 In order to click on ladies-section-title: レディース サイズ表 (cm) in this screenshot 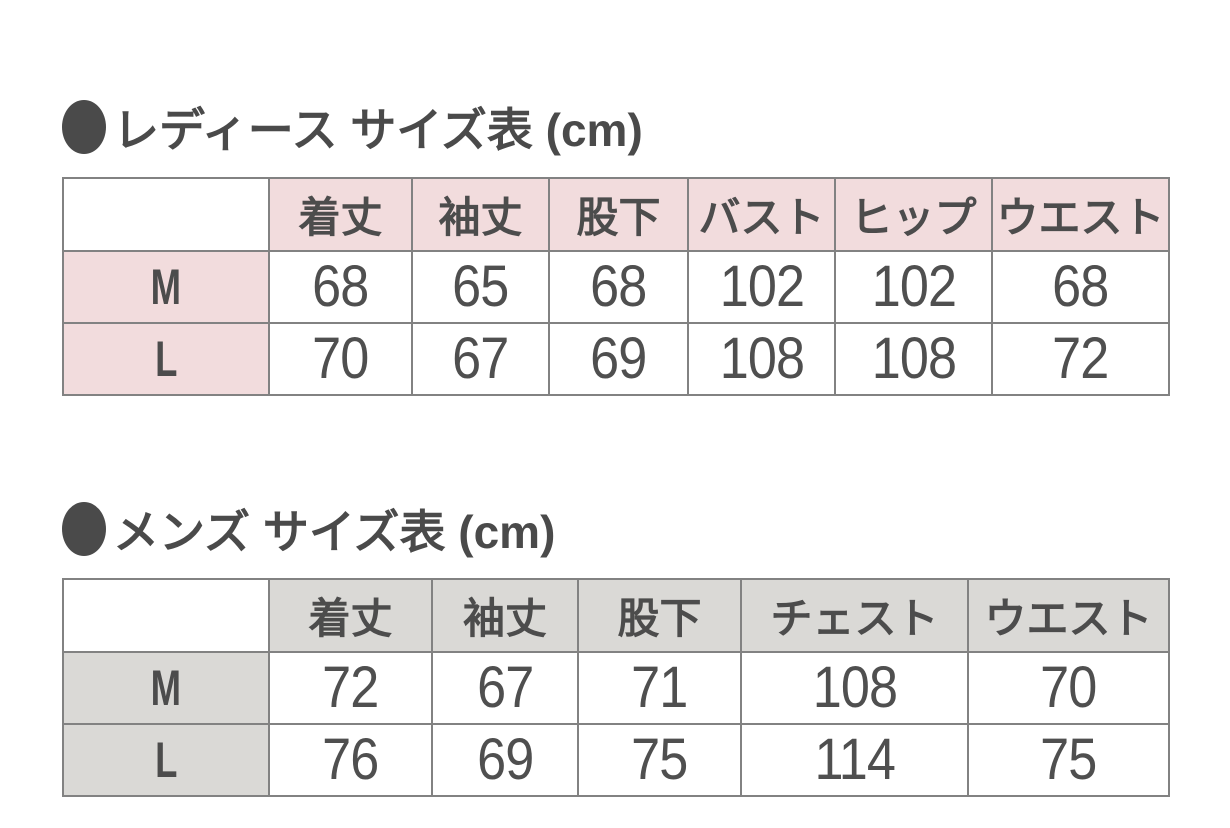, I will do `click(352, 127)`.